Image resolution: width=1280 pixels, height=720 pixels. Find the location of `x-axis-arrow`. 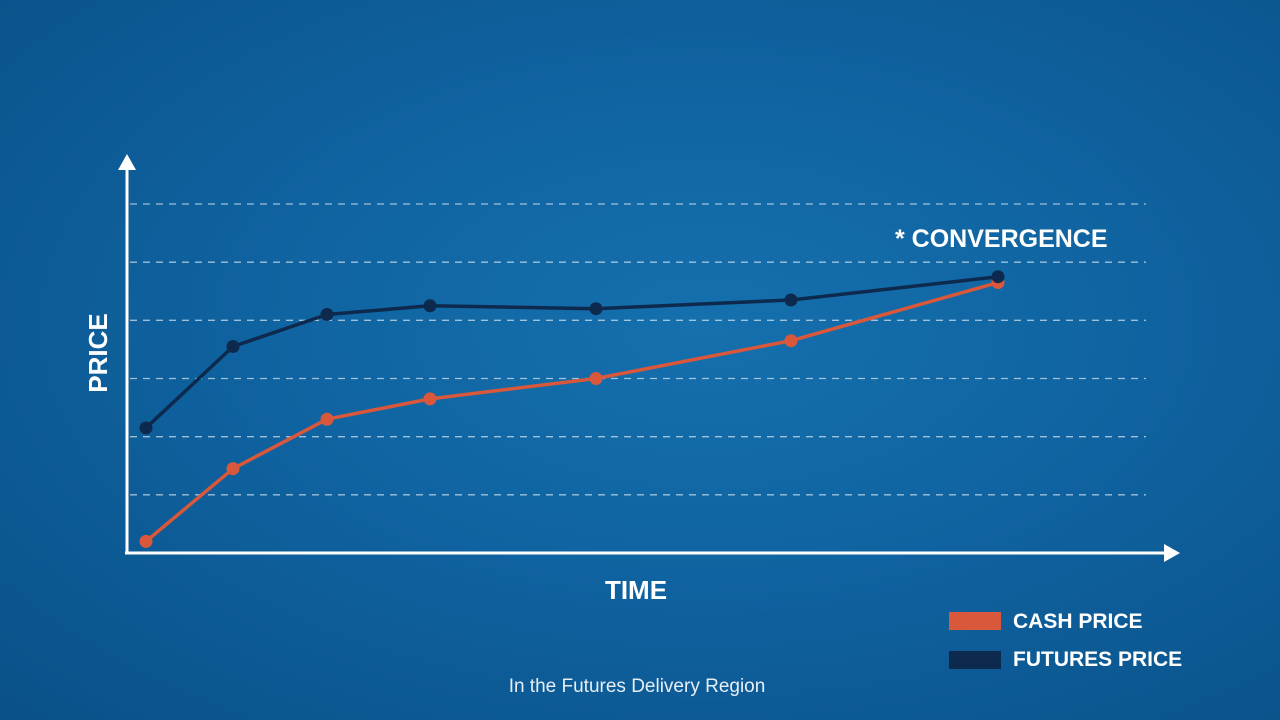

x-axis-arrow is located at coordinates (1172, 553).